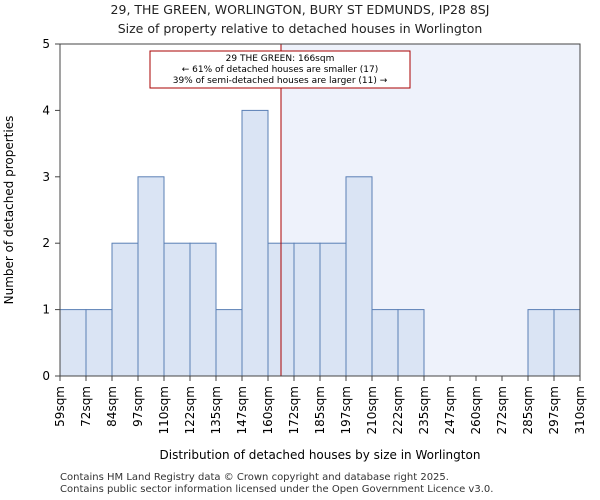 Image resolution: width=600 pixels, height=500 pixels. Describe the element at coordinates (46, 110) in the screenshot. I see `y-tick-label: 4` at that location.